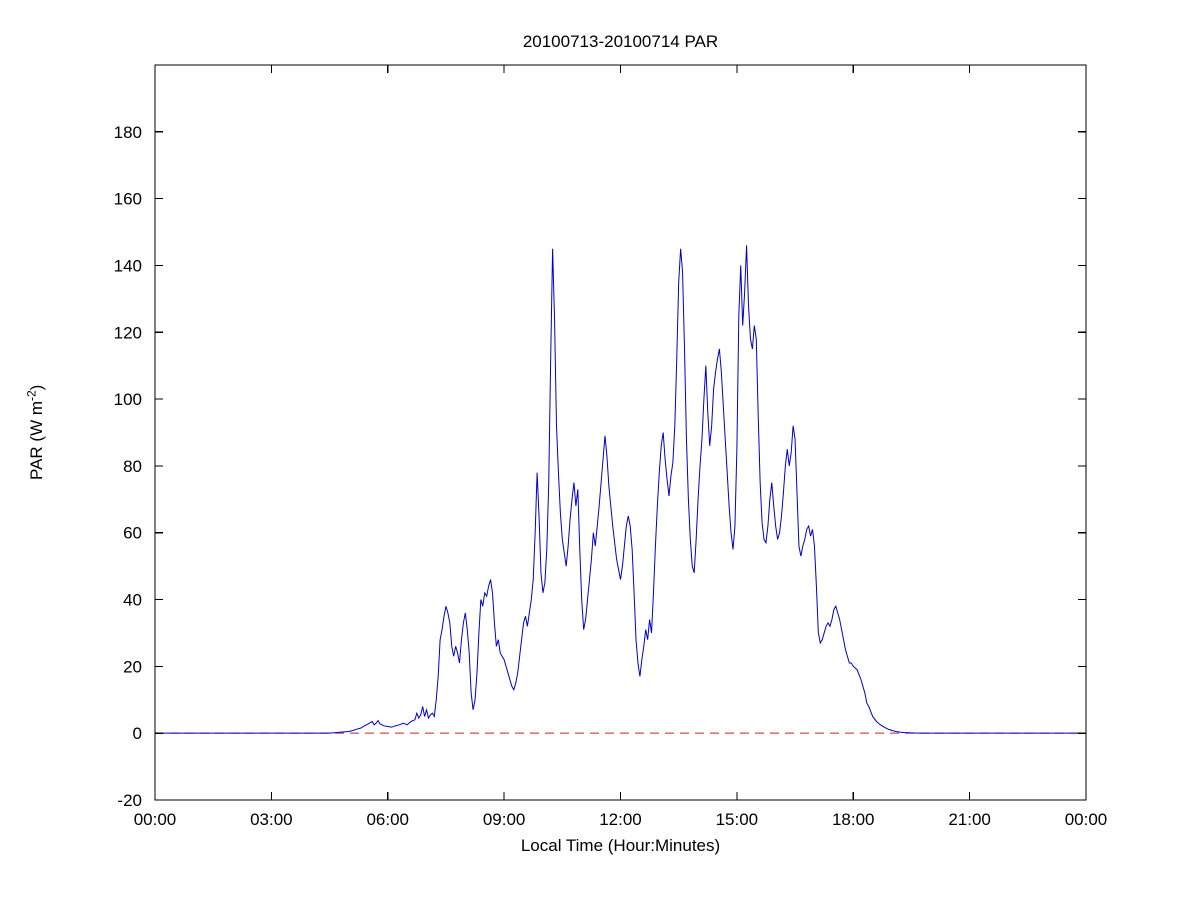 The width and height of the screenshot is (1201, 901). I want to click on y-tick-label: 100, so click(128, 399).